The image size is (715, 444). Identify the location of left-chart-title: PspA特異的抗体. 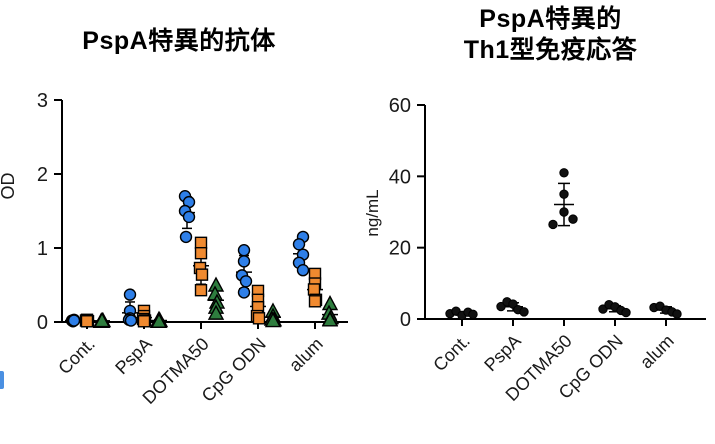
(179, 41).